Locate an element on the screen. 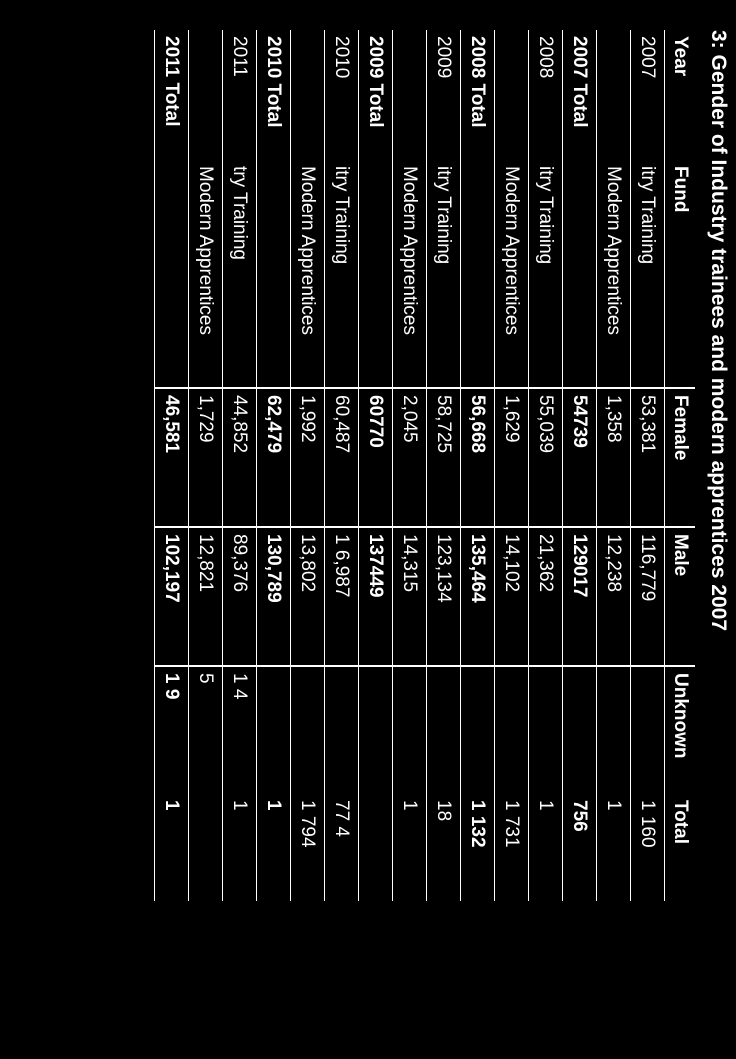  table-cell: 2008 is located at coordinates (545, 95).